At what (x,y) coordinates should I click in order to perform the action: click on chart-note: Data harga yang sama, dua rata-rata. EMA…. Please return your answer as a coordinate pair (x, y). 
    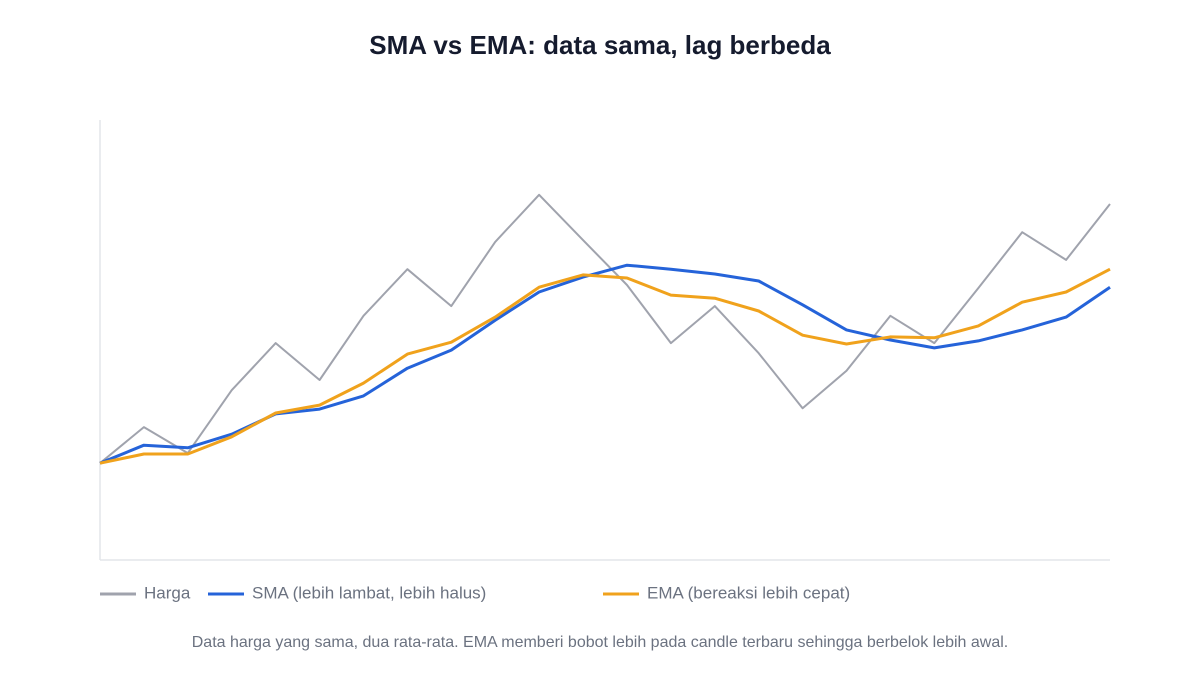
    Looking at the image, I should click on (600, 642).